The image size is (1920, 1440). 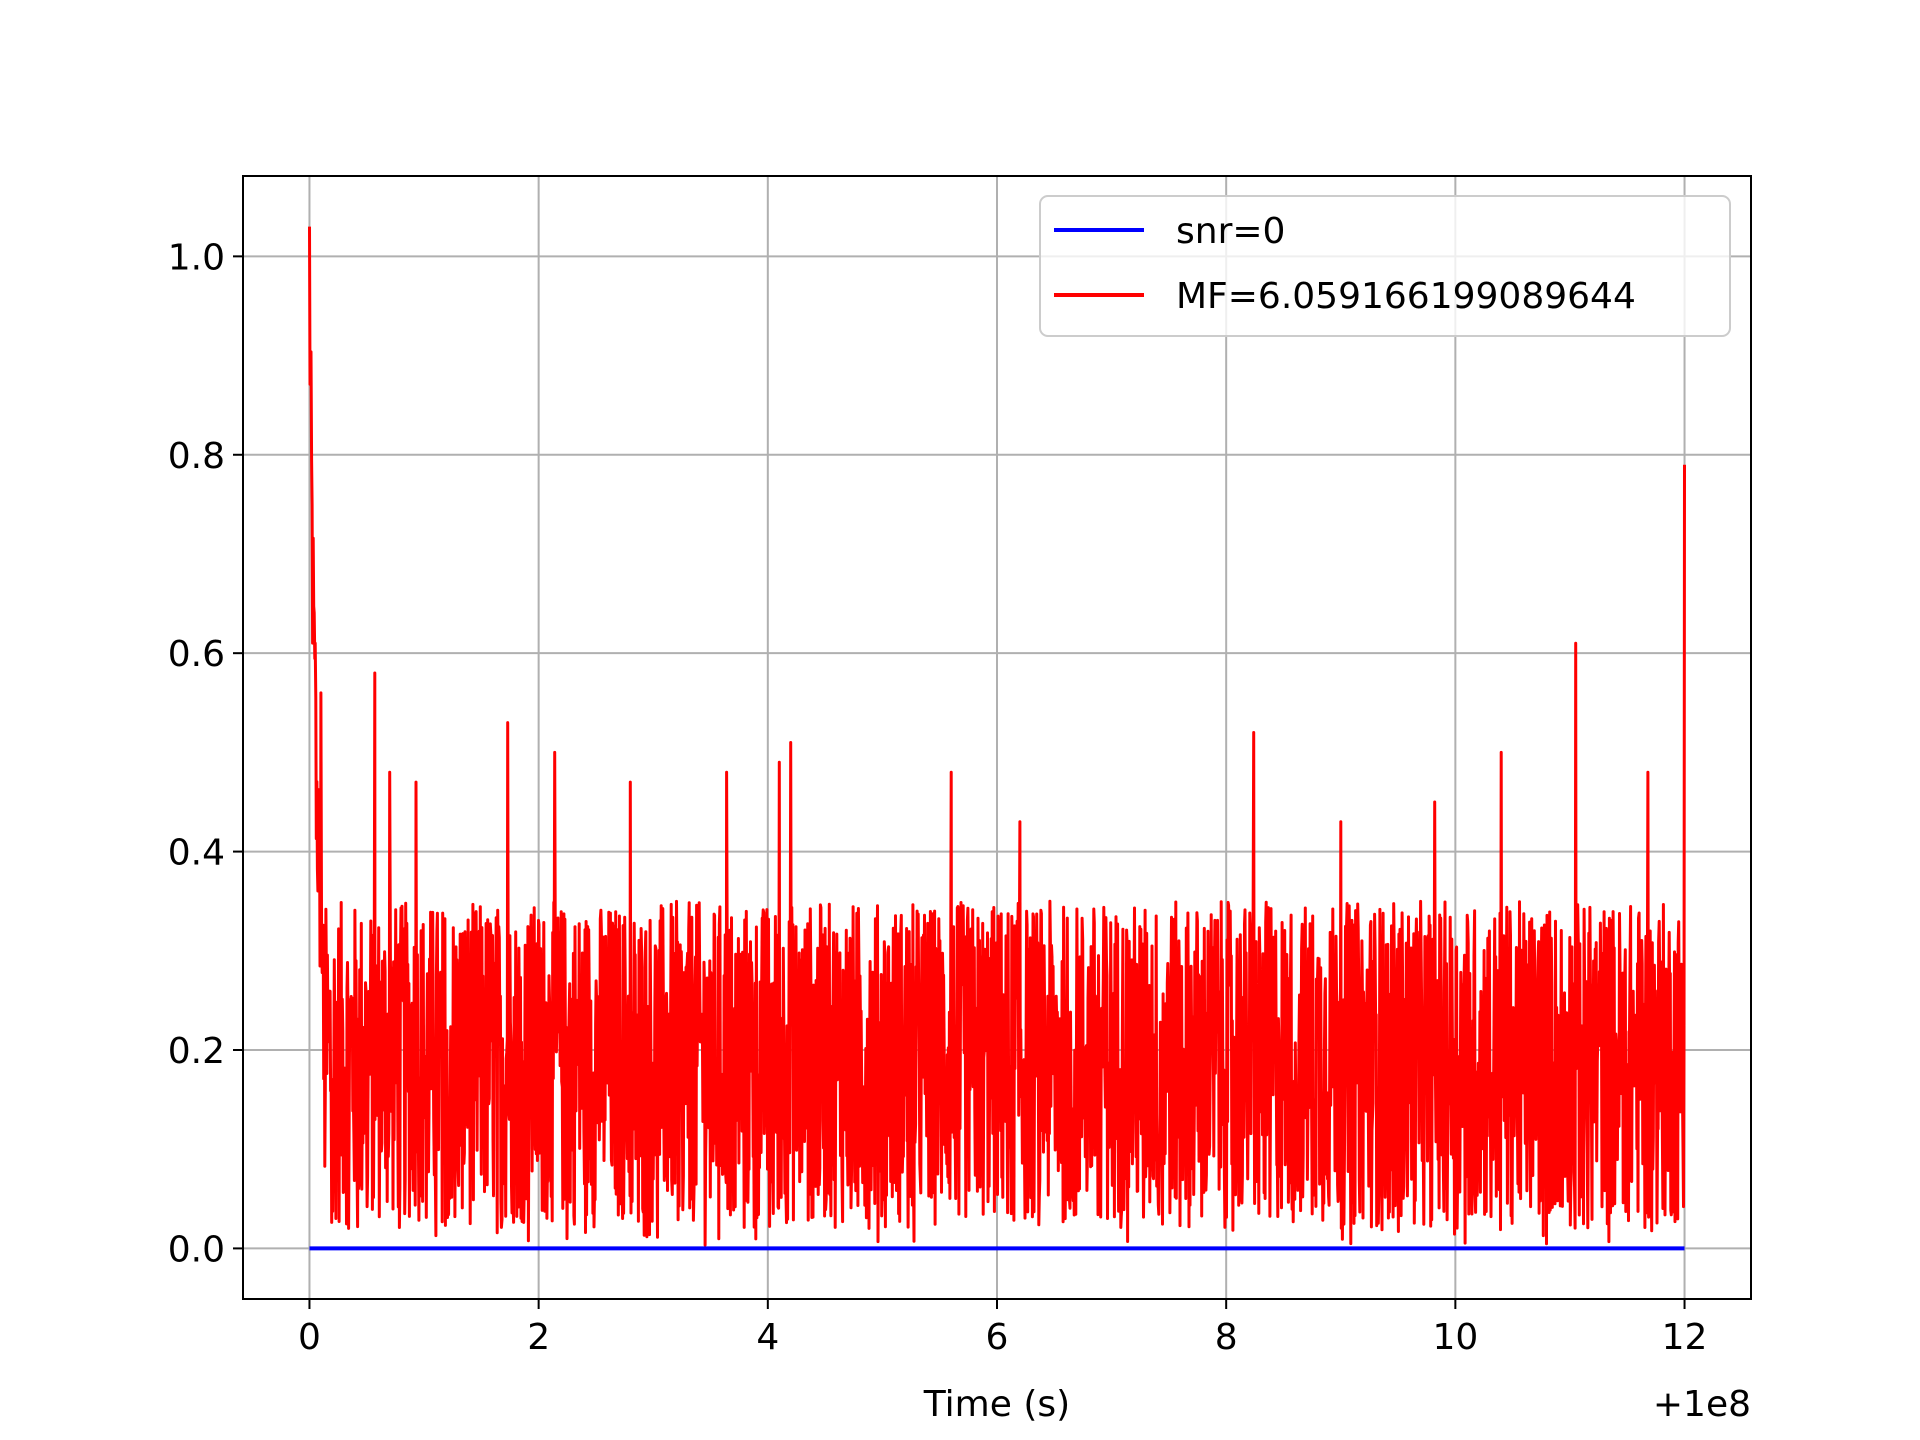 What do you see at coordinates (1226, 1337) in the screenshot?
I see `x-tick-label: 8` at bounding box center [1226, 1337].